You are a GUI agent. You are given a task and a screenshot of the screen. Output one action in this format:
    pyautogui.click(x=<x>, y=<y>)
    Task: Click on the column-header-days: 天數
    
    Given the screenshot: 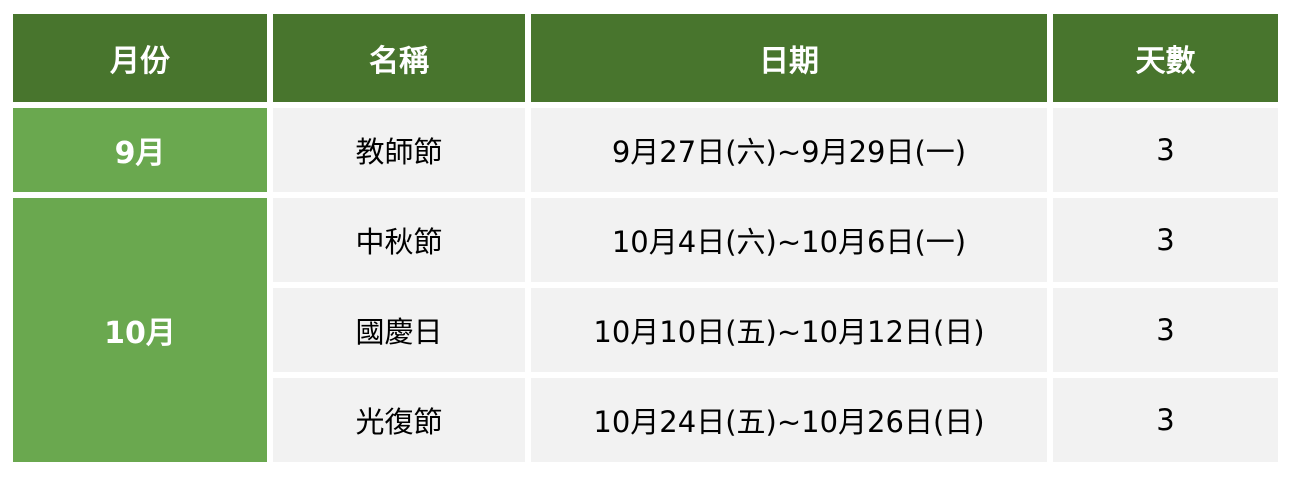 What is the action you would take?
    pyautogui.click(x=1165, y=58)
    